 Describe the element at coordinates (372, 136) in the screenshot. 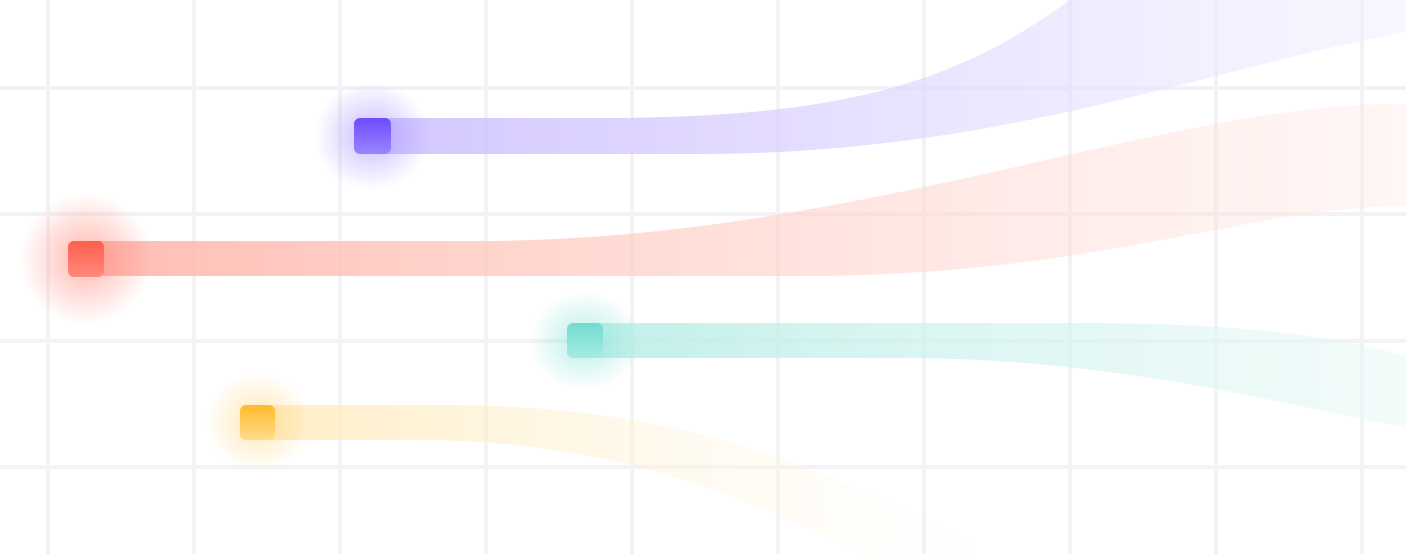

I see `purple-node` at that location.